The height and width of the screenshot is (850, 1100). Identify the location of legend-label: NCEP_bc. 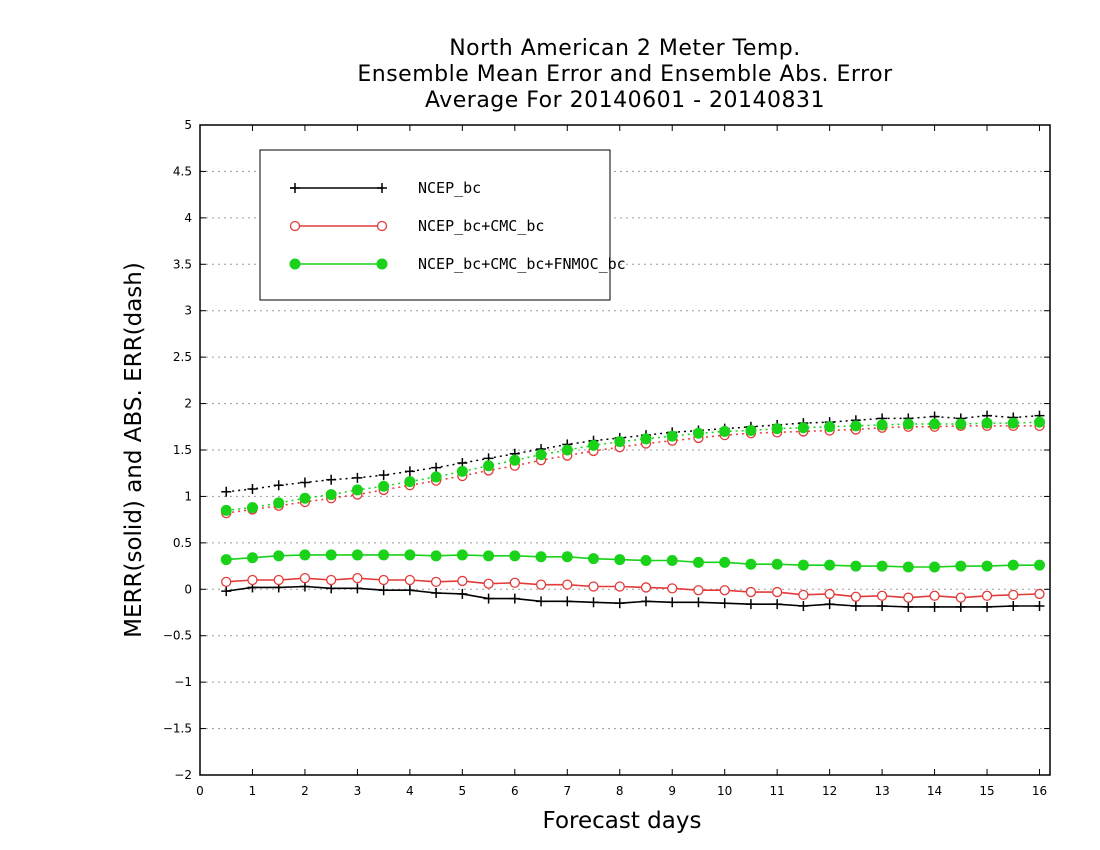
(449, 188).